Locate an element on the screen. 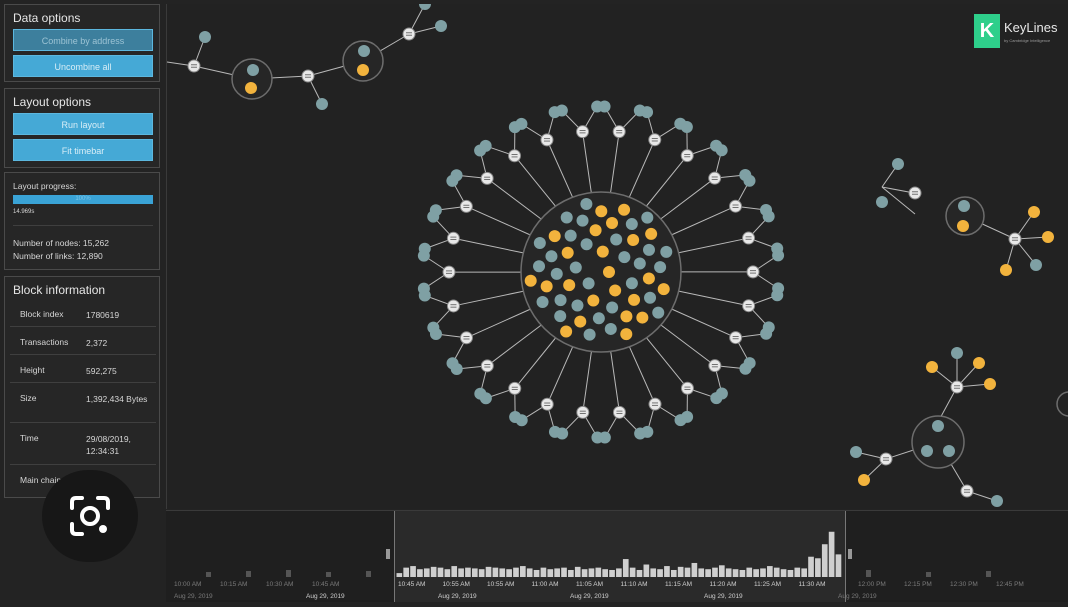 The width and height of the screenshot is (1068, 607). timebar-left-handle is located at coordinates (388, 554).